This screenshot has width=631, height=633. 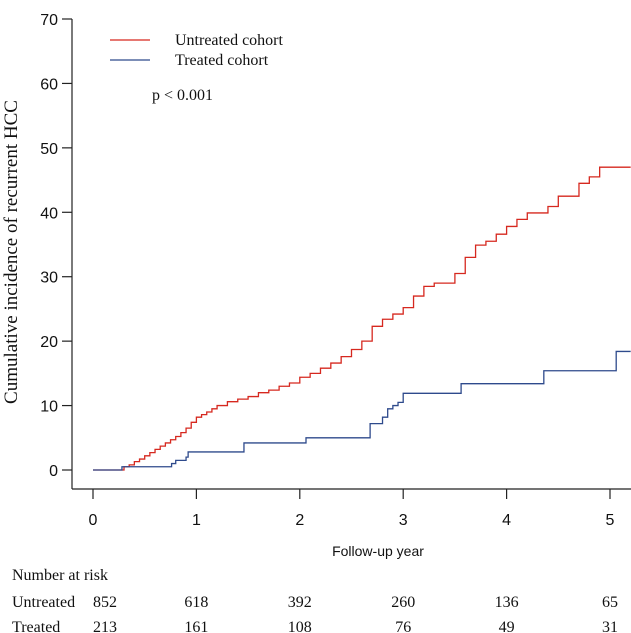 What do you see at coordinates (507, 602) in the screenshot?
I see `risk-value-untreated-4: 136` at bounding box center [507, 602].